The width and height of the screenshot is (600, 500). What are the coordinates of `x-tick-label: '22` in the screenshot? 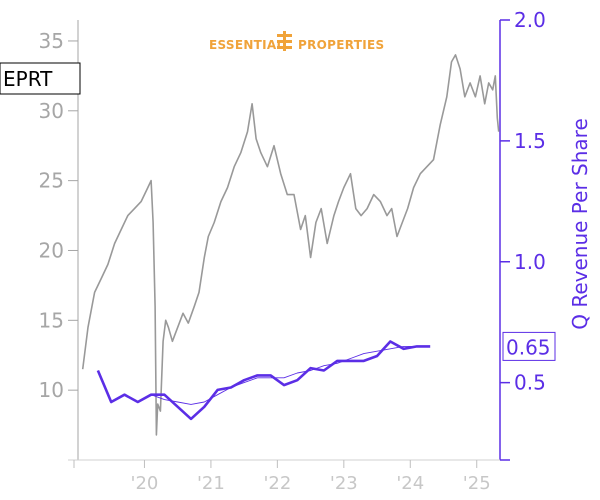 It's located at (277, 483).